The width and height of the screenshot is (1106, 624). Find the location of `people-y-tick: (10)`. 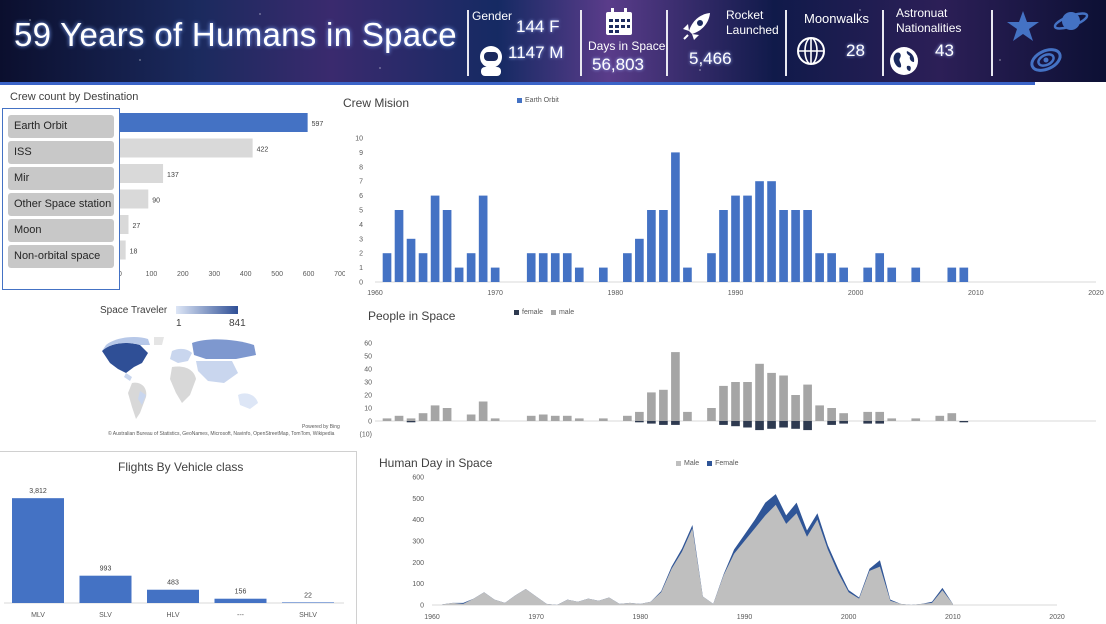

people-y-tick: (10) is located at coordinates (366, 435).